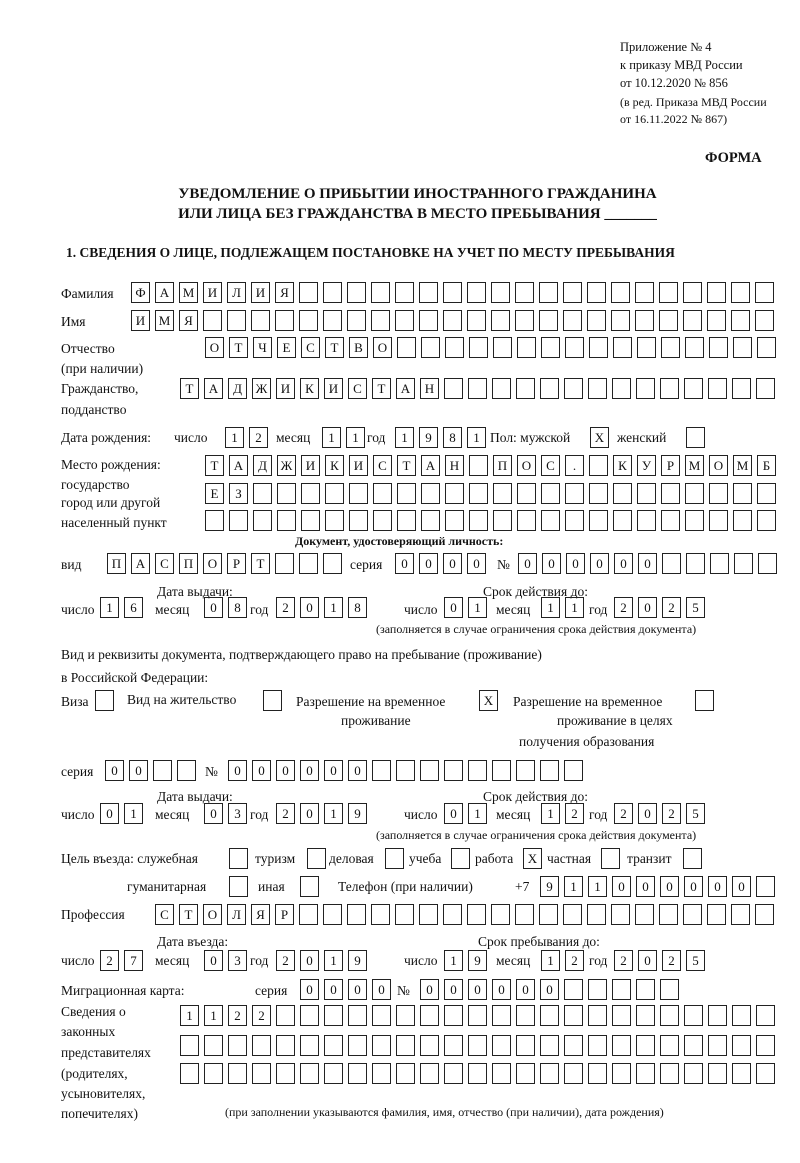  I want to click on char-cell: ., so click(574, 465).